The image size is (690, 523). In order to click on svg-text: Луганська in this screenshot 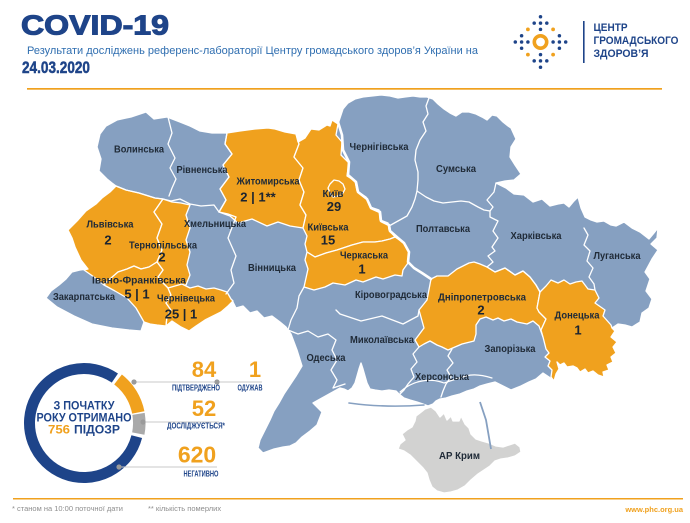, I will do `click(617, 256)`.